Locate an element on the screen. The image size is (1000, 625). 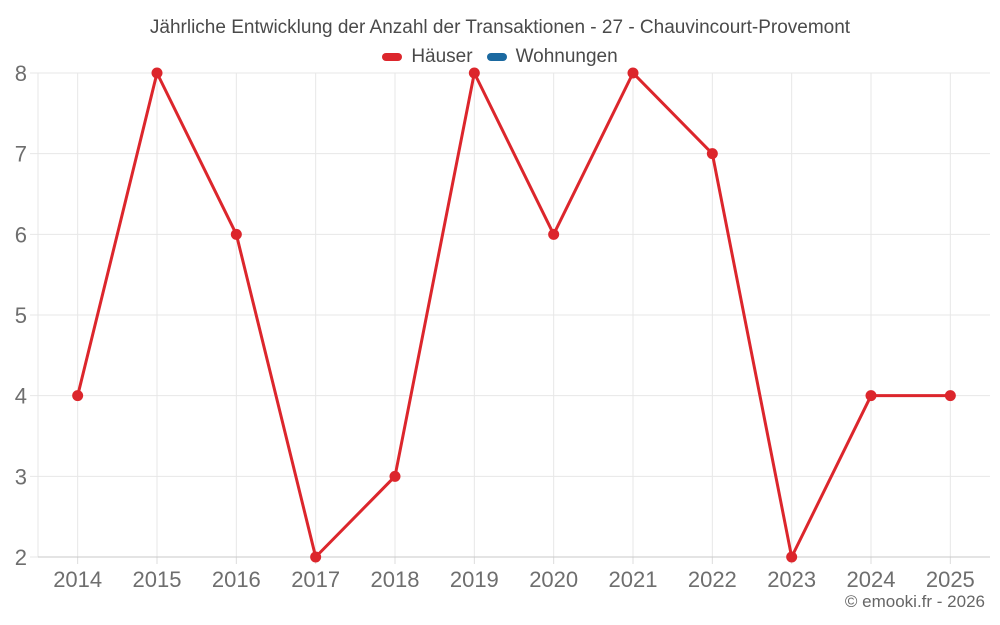
legend-item-wohnungen: Wohnungen is located at coordinates (552, 57).